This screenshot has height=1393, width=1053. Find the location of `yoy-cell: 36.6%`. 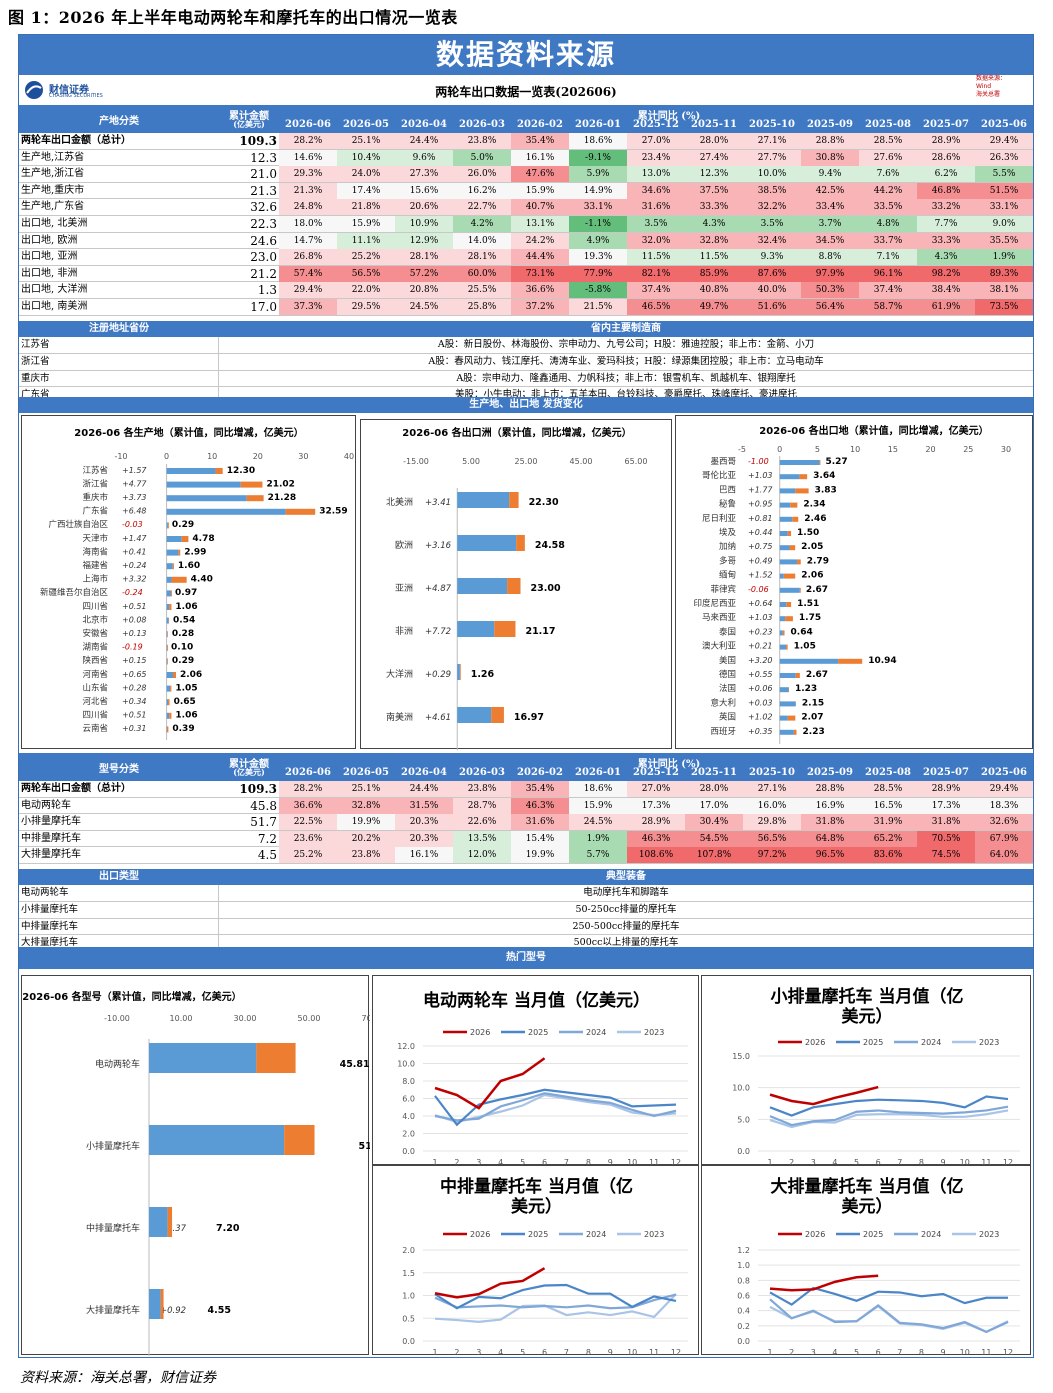

yoy-cell: 36.6% is located at coordinates (308, 805).